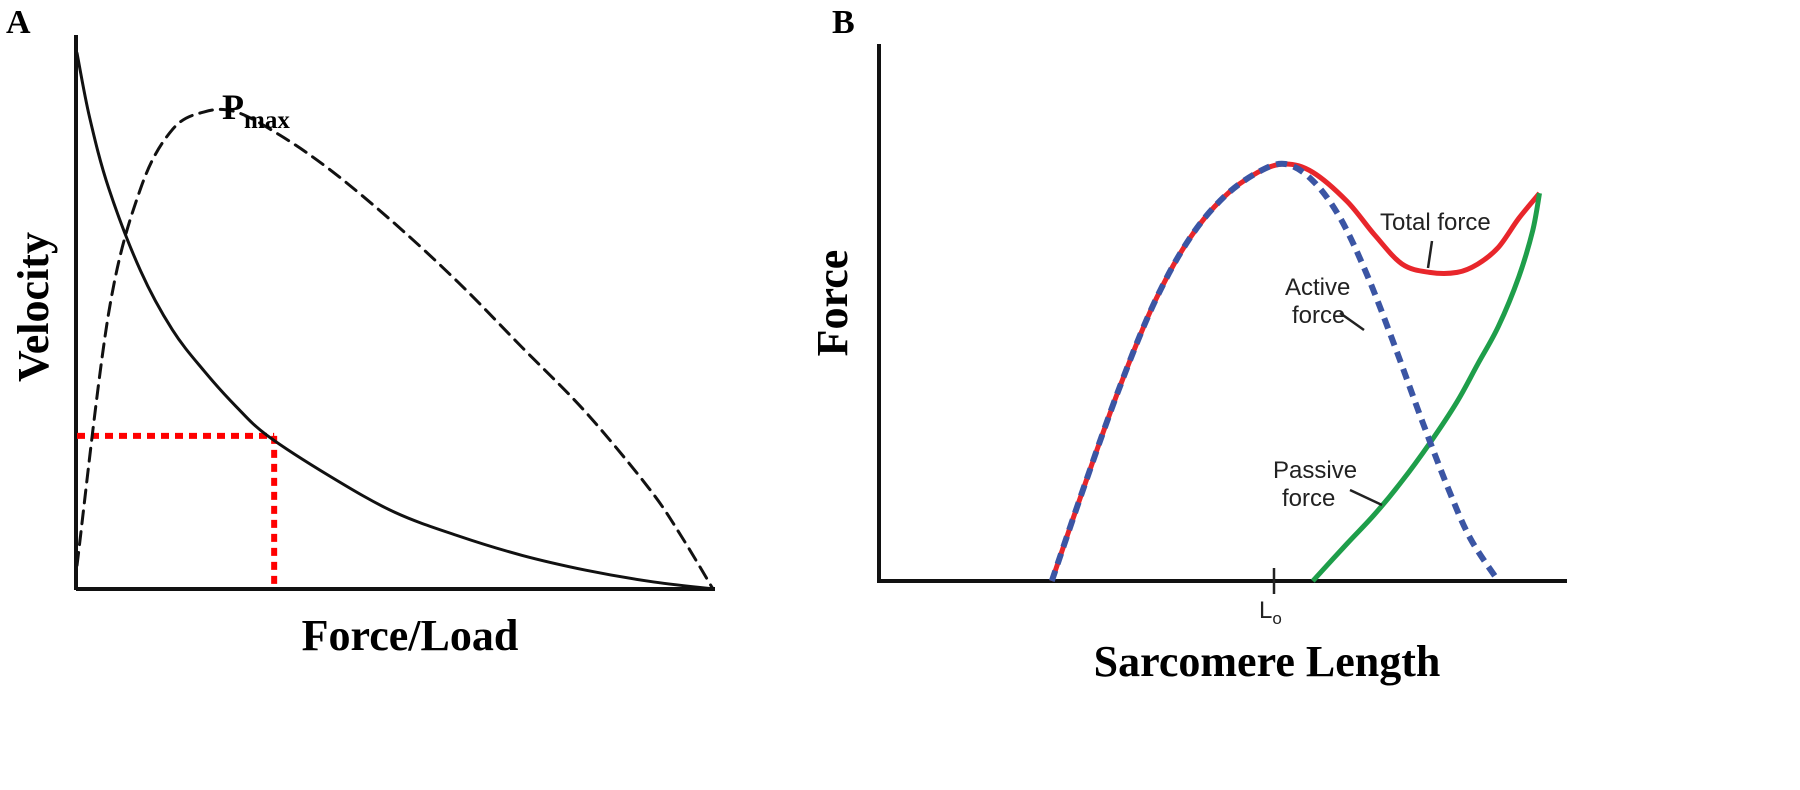  I want to click on panel-b-series, so click(1295, 371).